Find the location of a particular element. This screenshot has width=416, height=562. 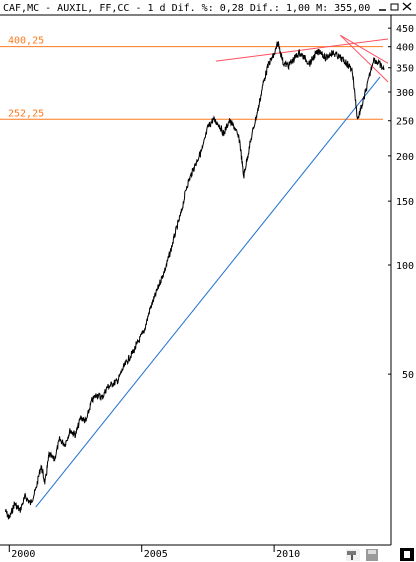

x-tick-label-2: 2010 is located at coordinates (288, 554).